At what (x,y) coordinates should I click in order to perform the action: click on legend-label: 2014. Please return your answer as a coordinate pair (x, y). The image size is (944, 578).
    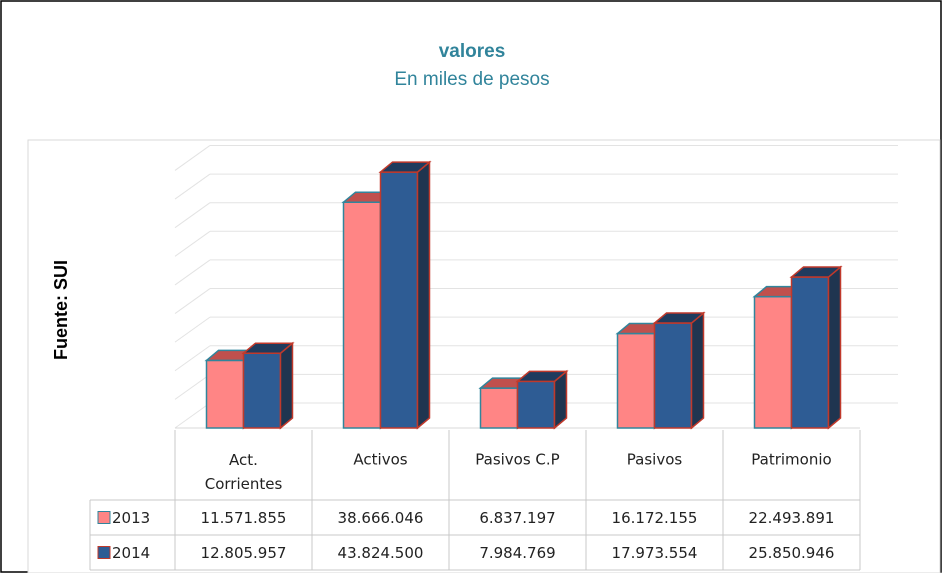
    Looking at the image, I should click on (131, 553).